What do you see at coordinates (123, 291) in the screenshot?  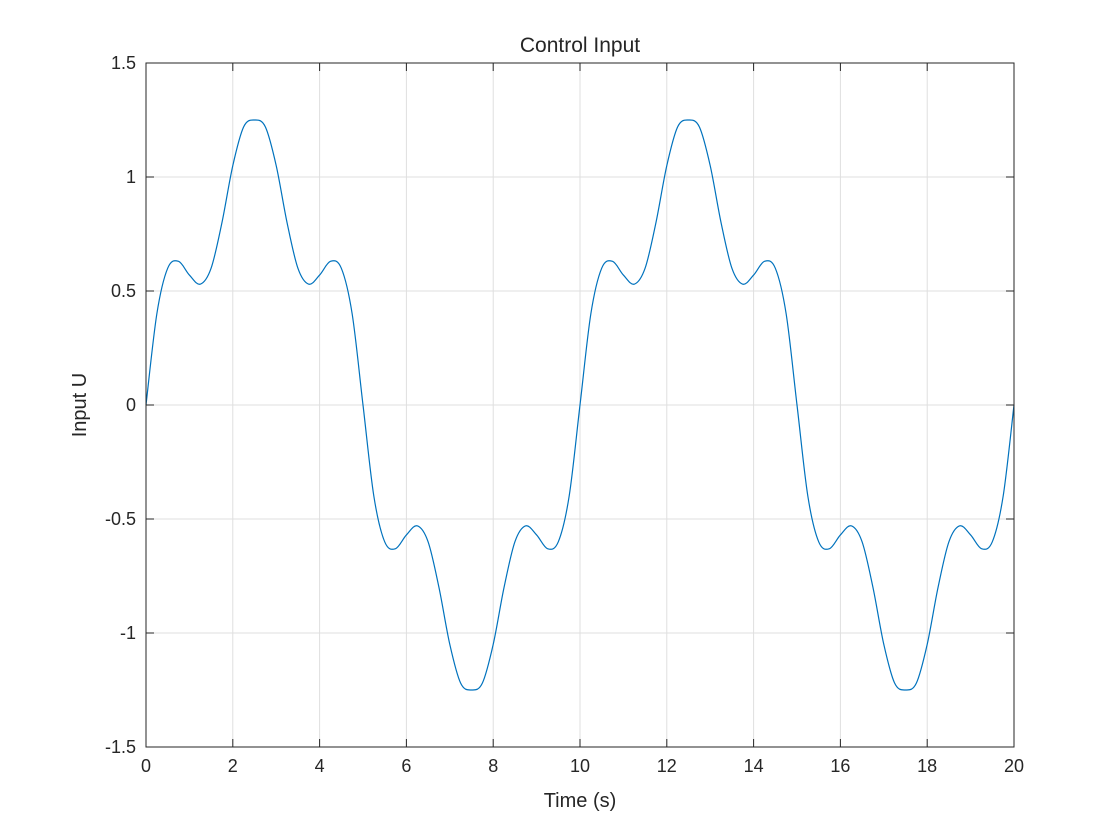 I see `y-tick-label: 0.5` at bounding box center [123, 291].